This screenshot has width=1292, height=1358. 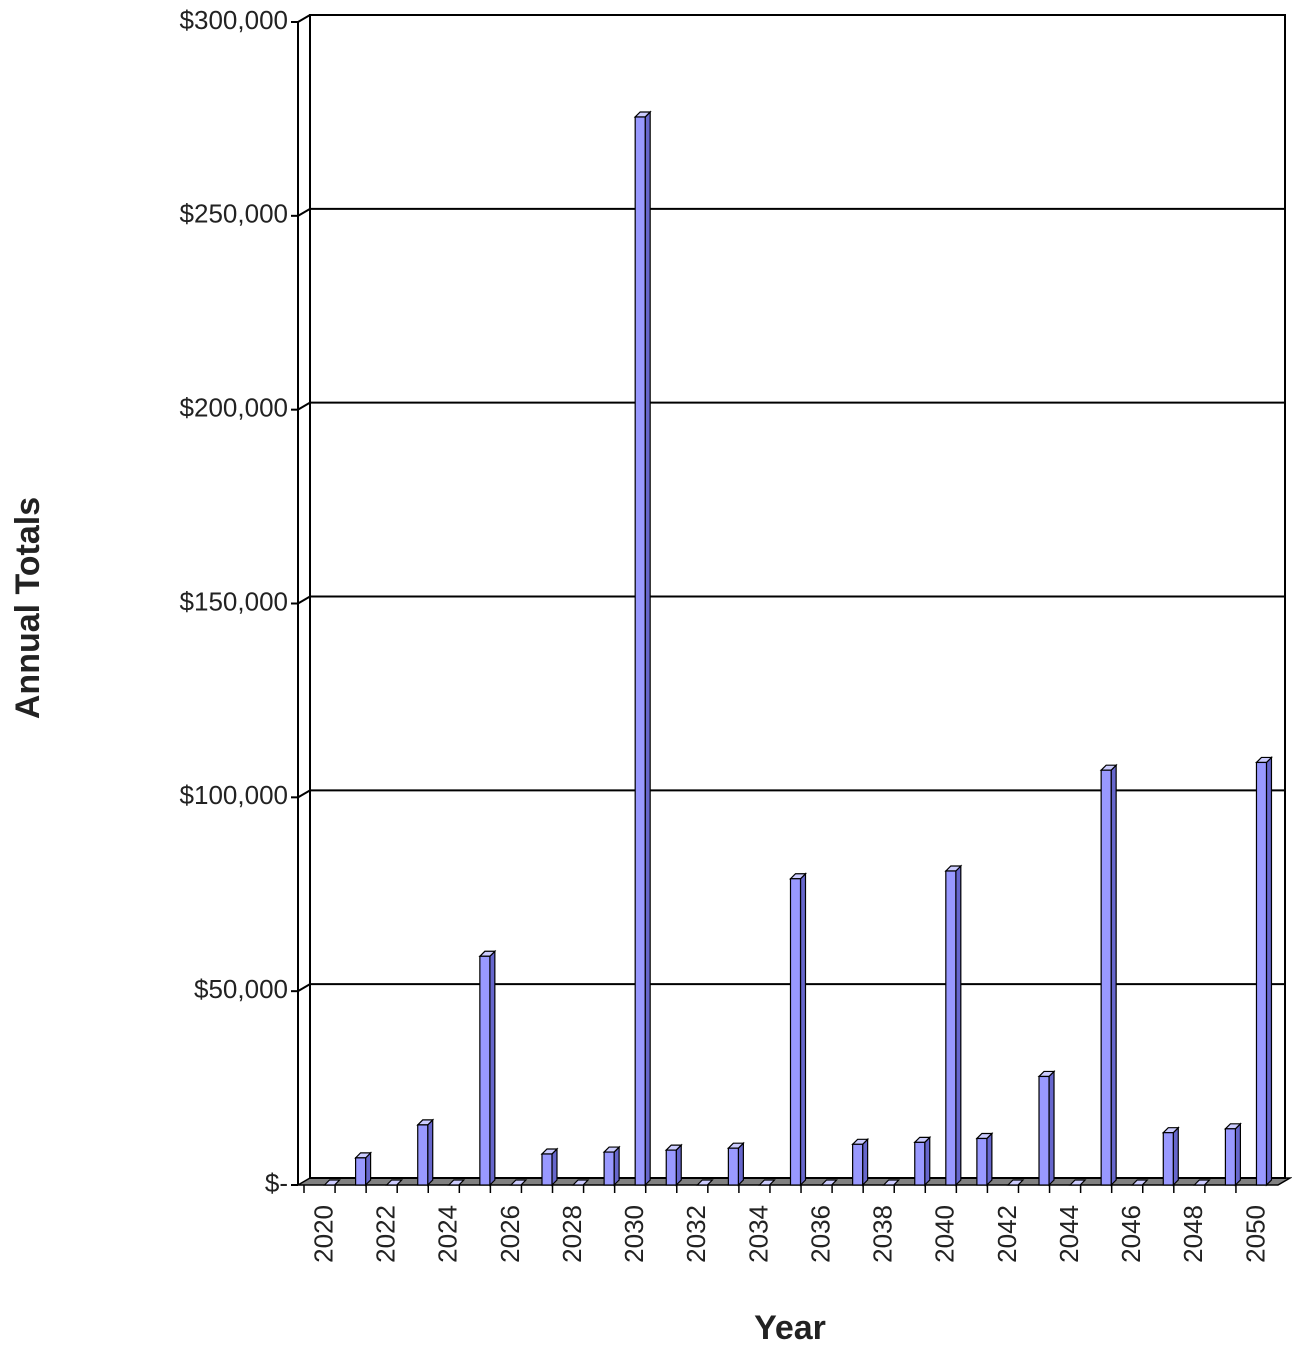 What do you see at coordinates (234, 601) in the screenshot?
I see `y-tick-label: $150,000` at bounding box center [234, 601].